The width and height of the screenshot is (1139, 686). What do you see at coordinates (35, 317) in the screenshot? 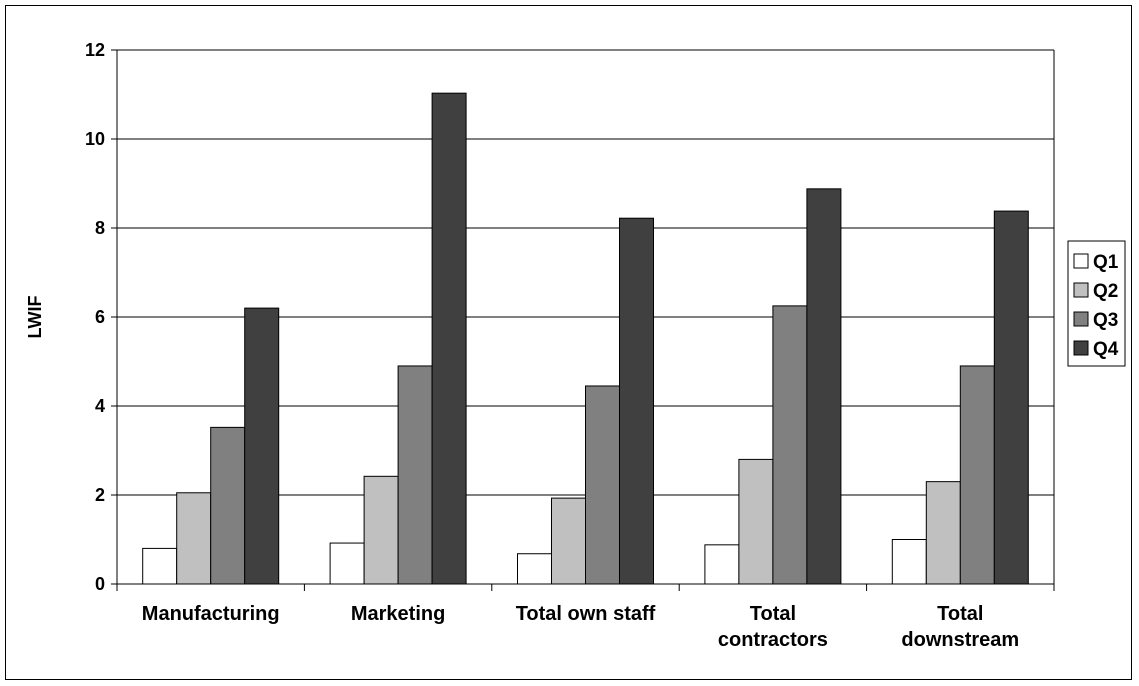
I see `y-axis-label: LWIF` at bounding box center [35, 317].